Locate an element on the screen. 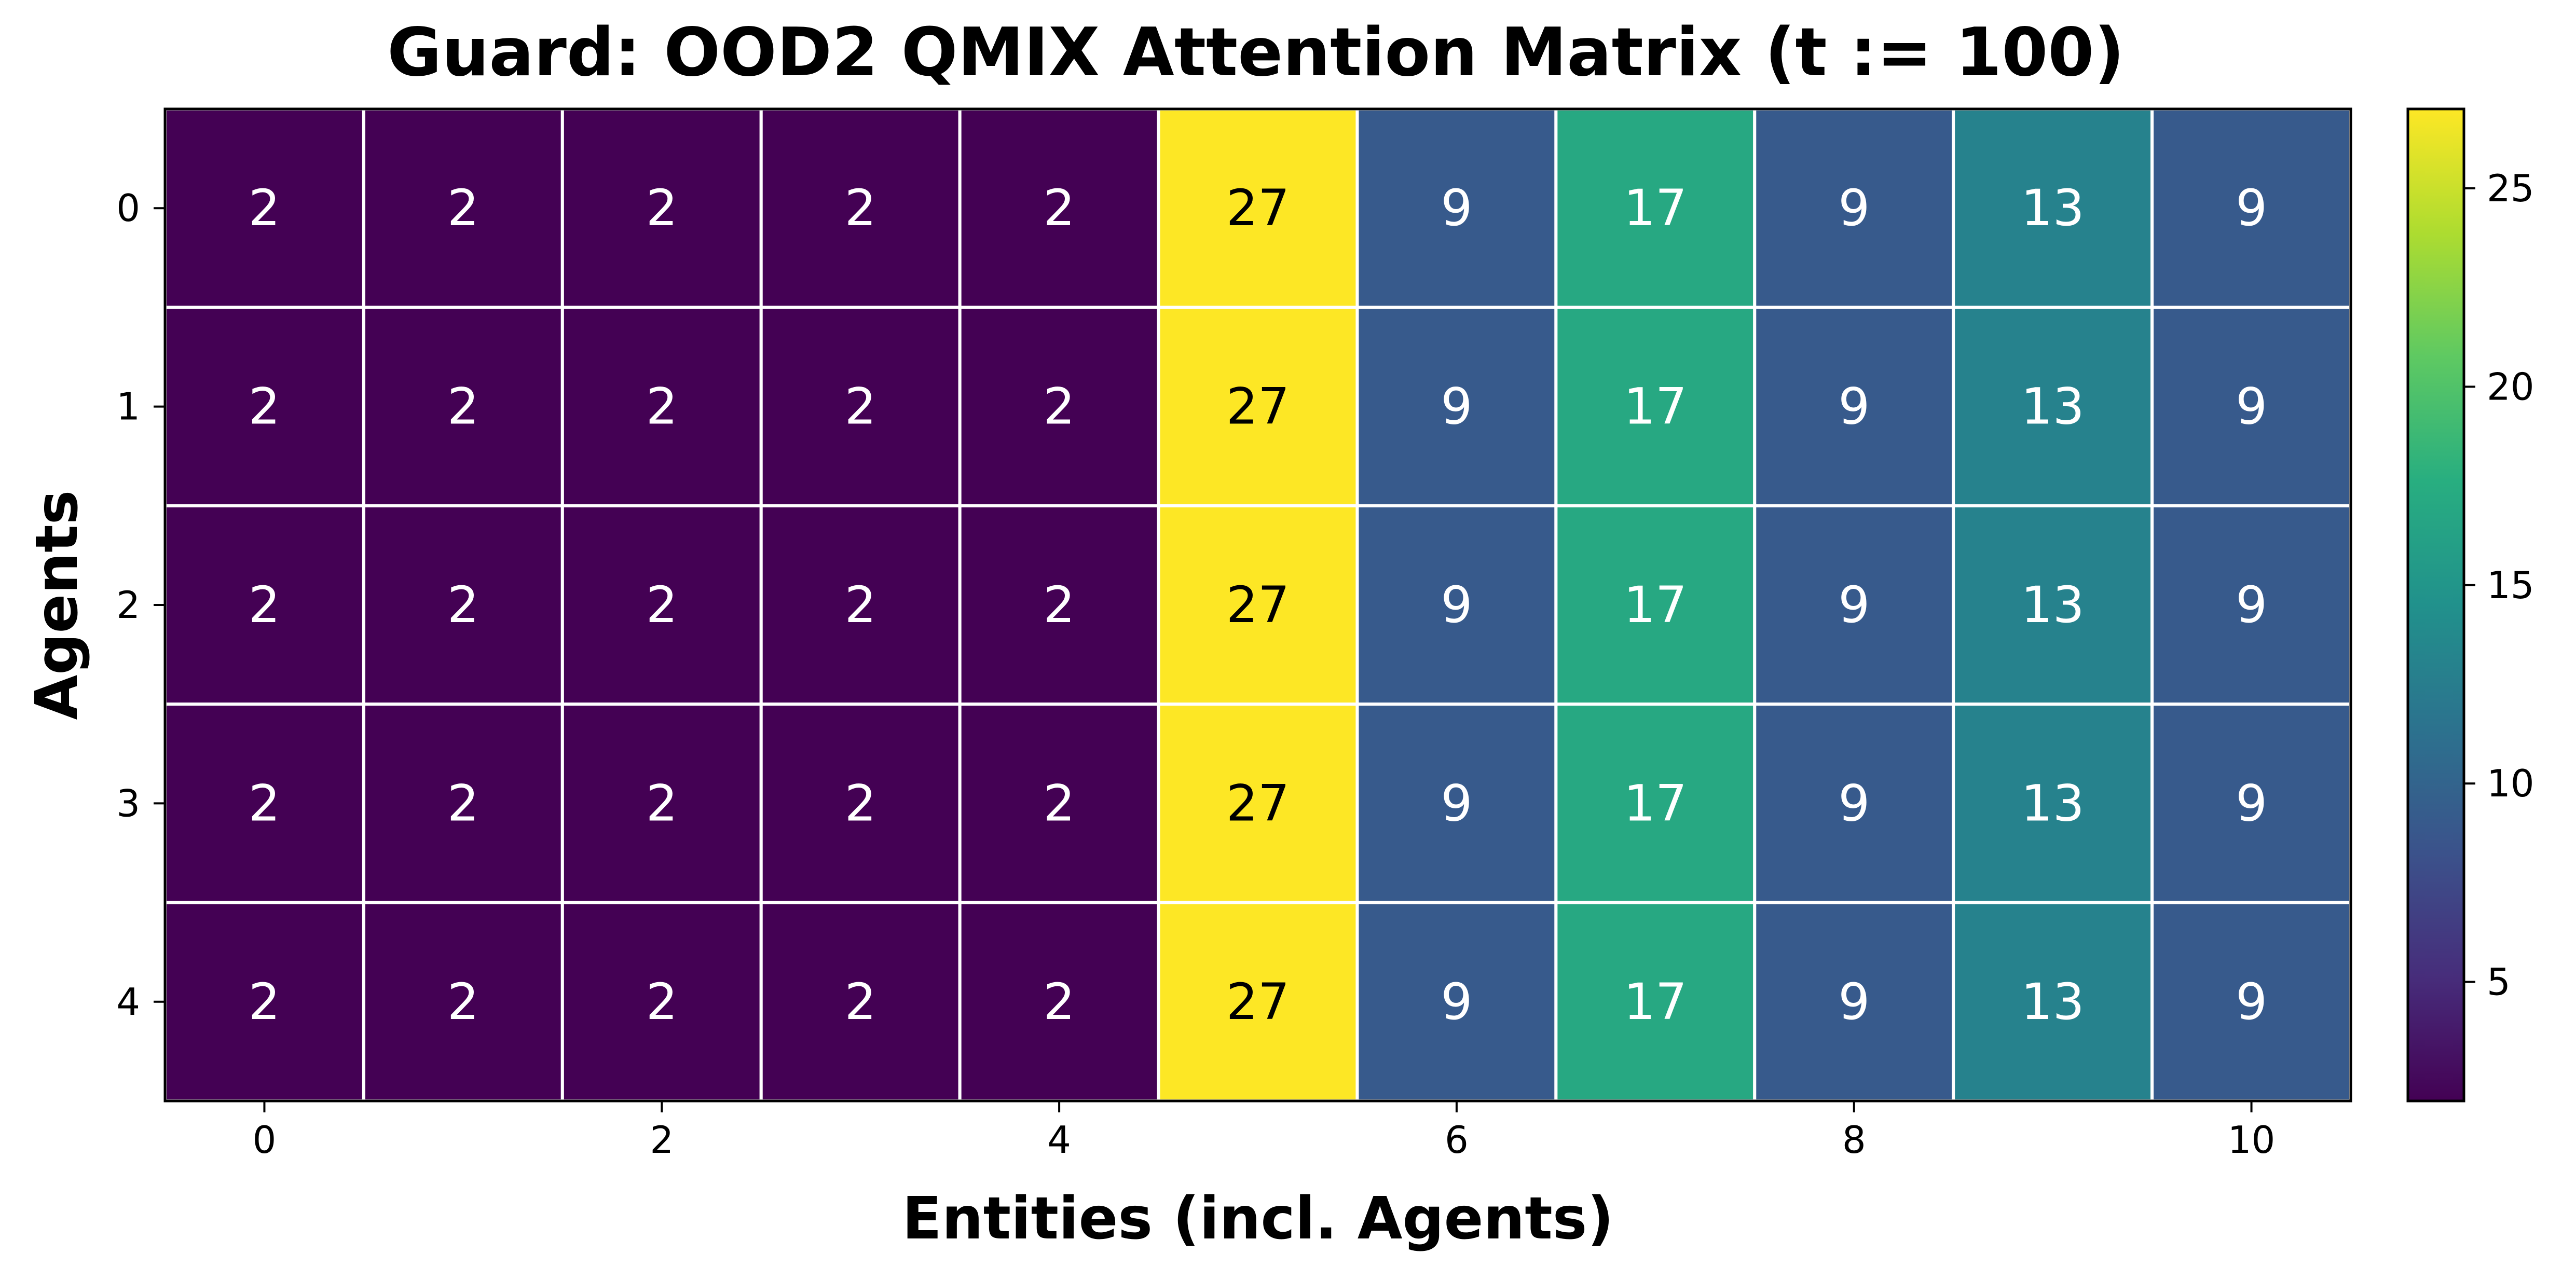 Image resolution: width=2576 pixels, height=1281 pixels. colorbar-tick-label: 20 is located at coordinates (2510, 386).